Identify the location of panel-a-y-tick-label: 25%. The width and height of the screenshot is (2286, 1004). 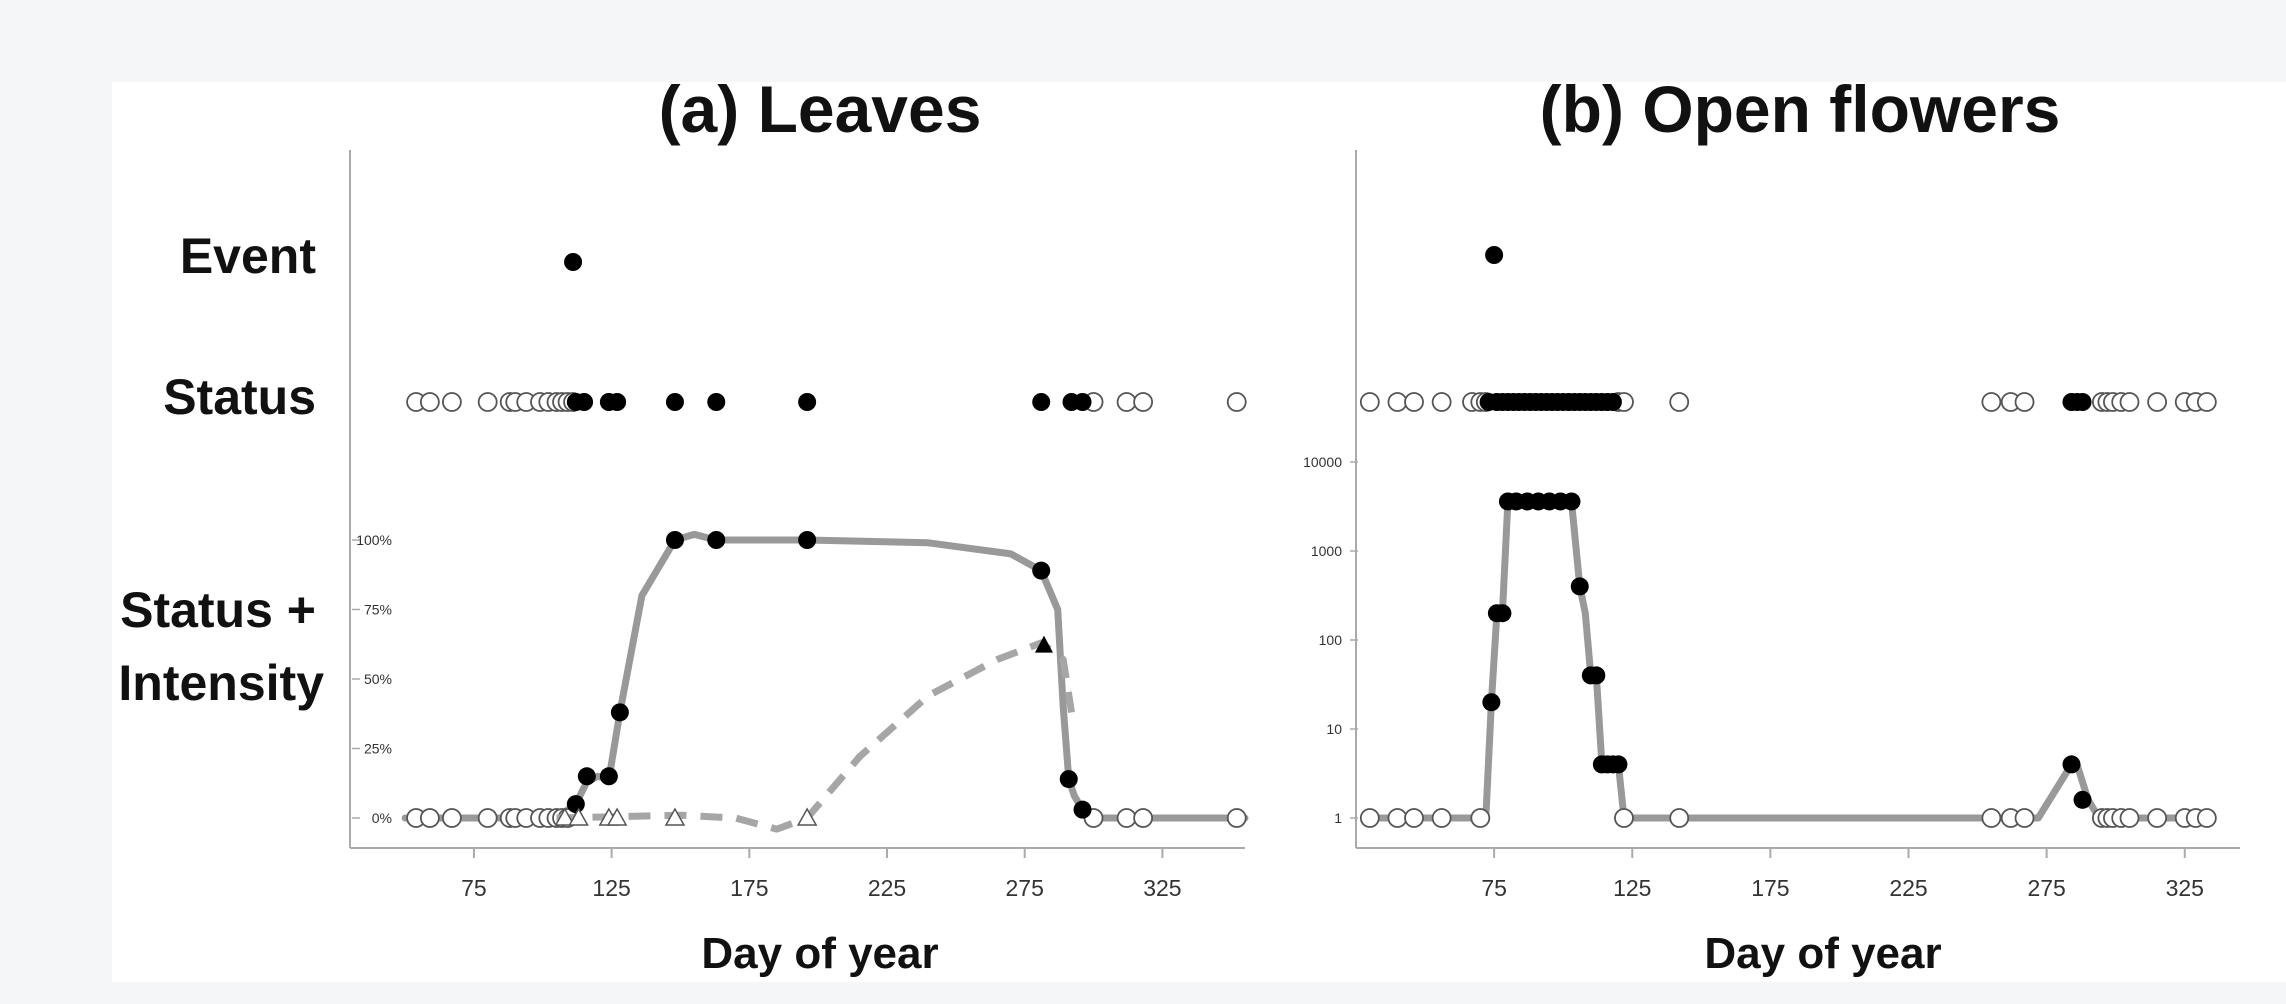
(378, 749).